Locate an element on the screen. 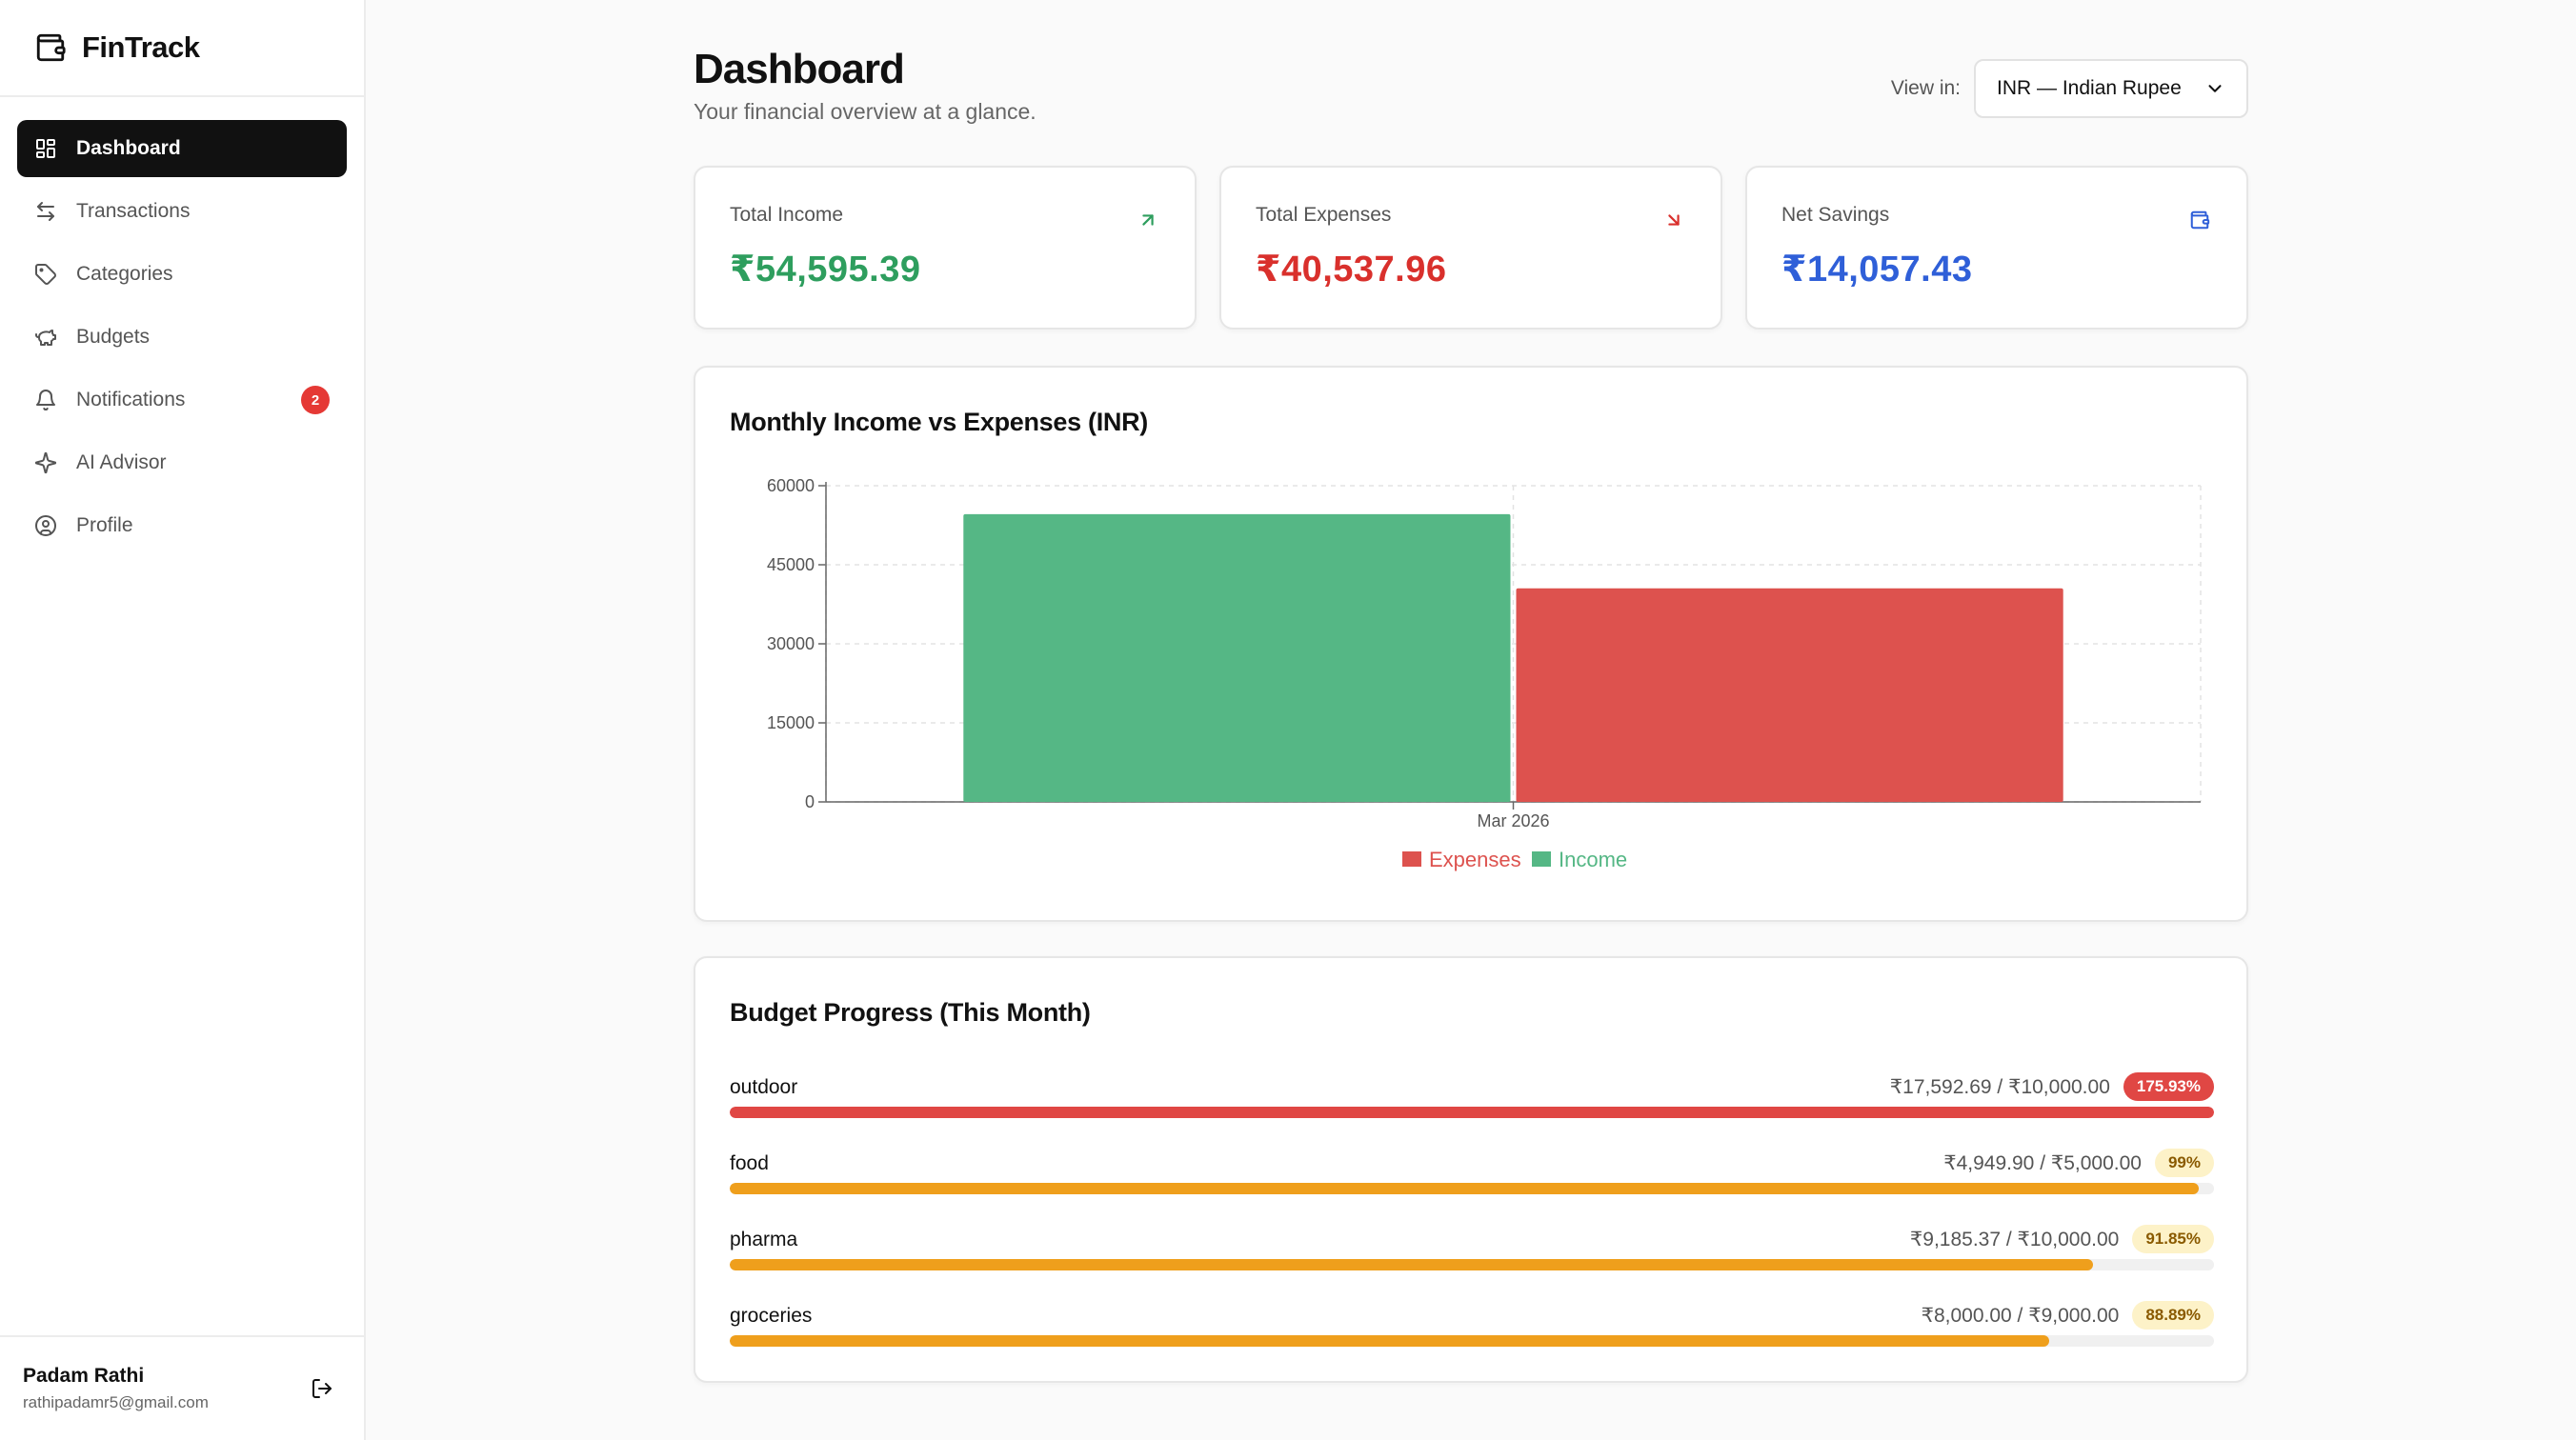 Image resolution: width=2576 pixels, height=1440 pixels. budget-amount: ₹17,592.69 / ₹10,000.00 is located at coordinates (2000, 1086).